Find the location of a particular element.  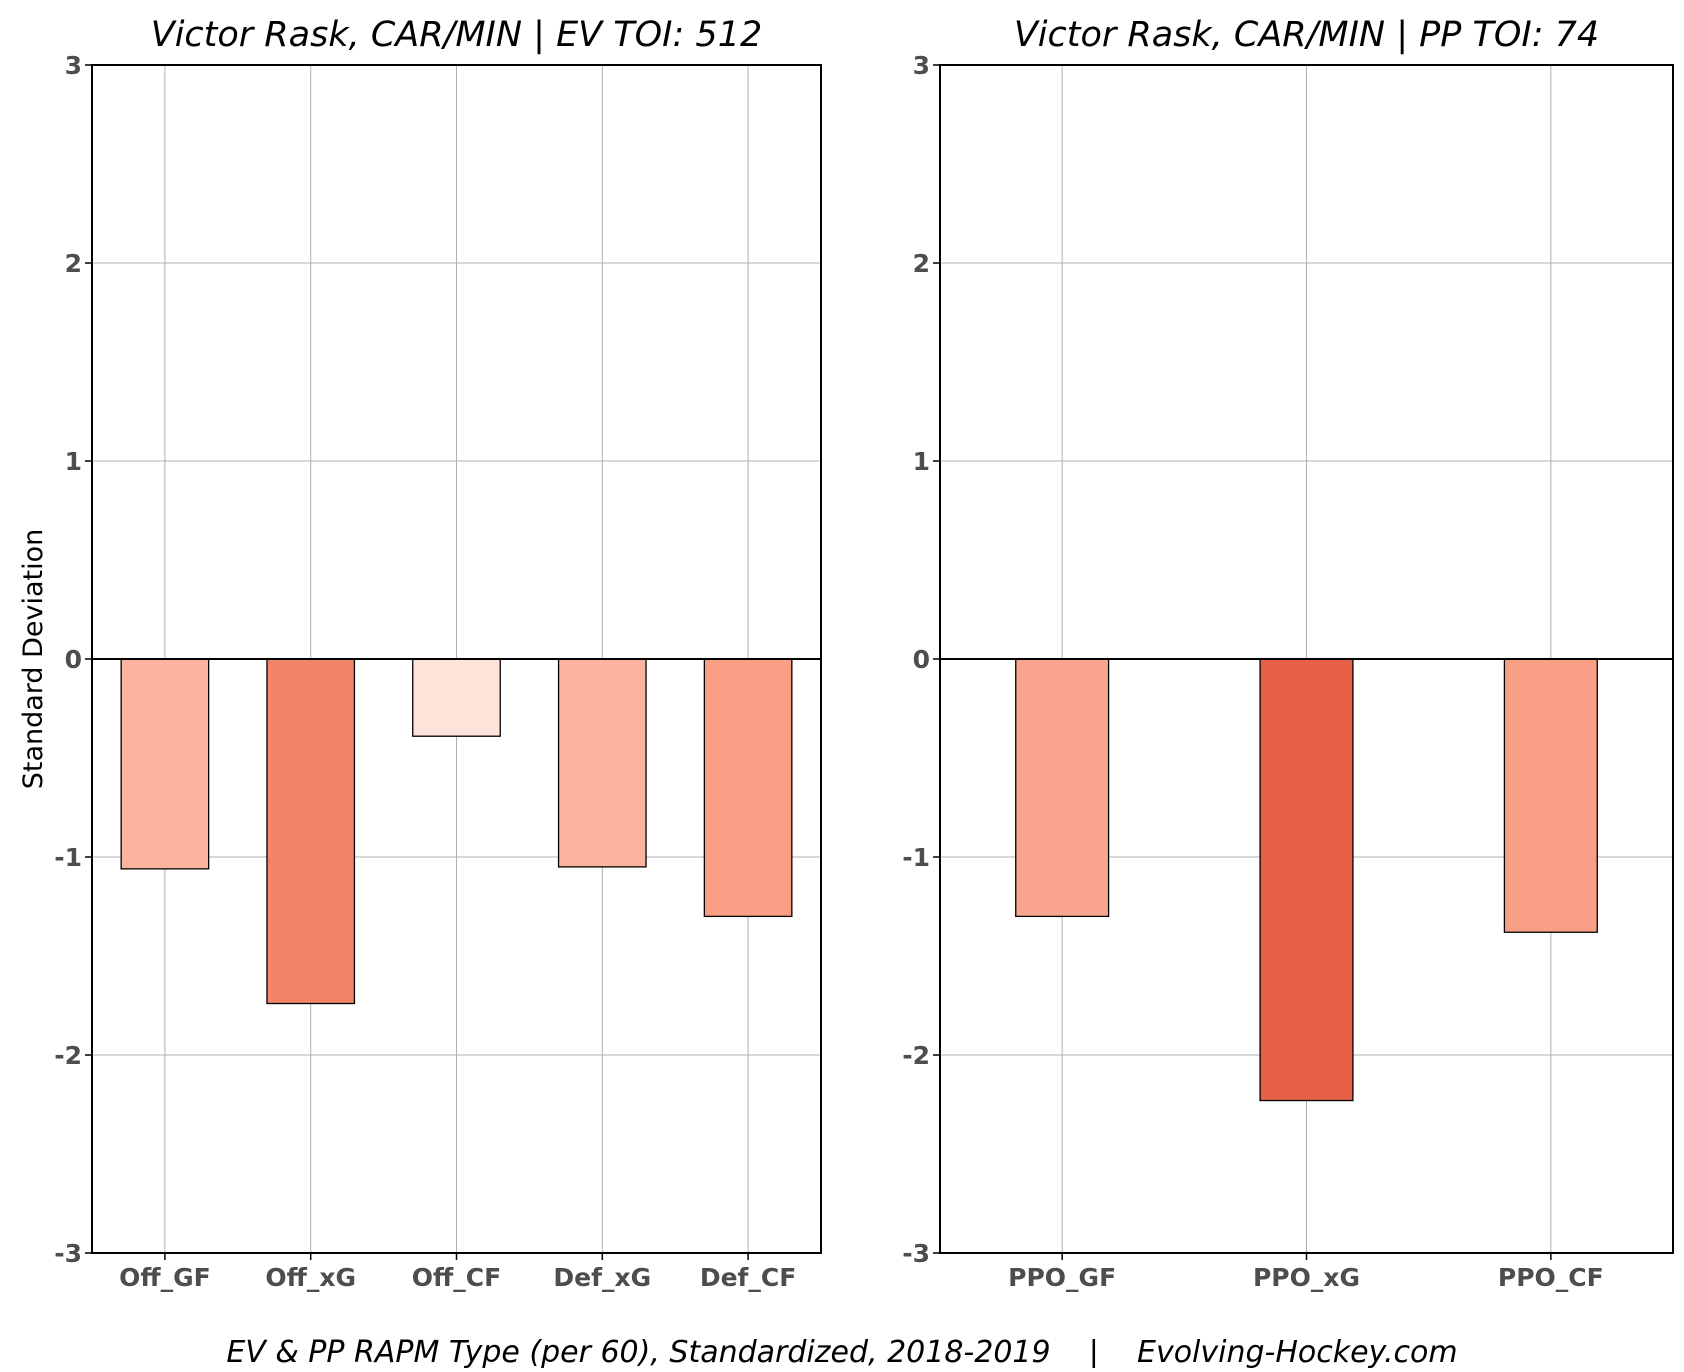

ev-ytick-label: 3 is located at coordinates (73, 65).